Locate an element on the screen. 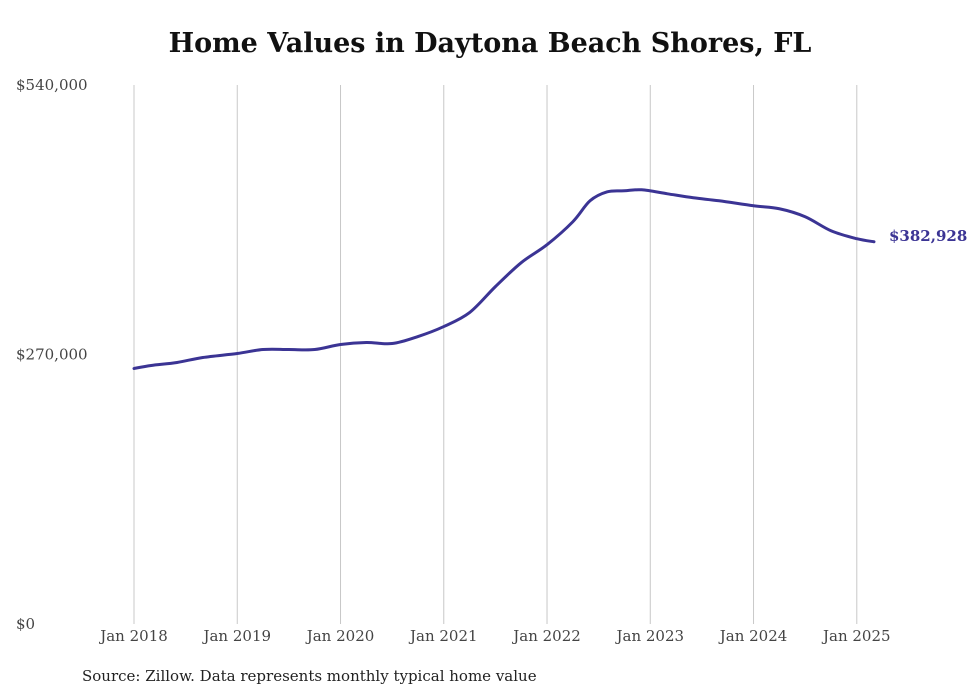 This screenshot has height=699, width=980. x-tick-label: Jan 2018 is located at coordinates (133, 636).